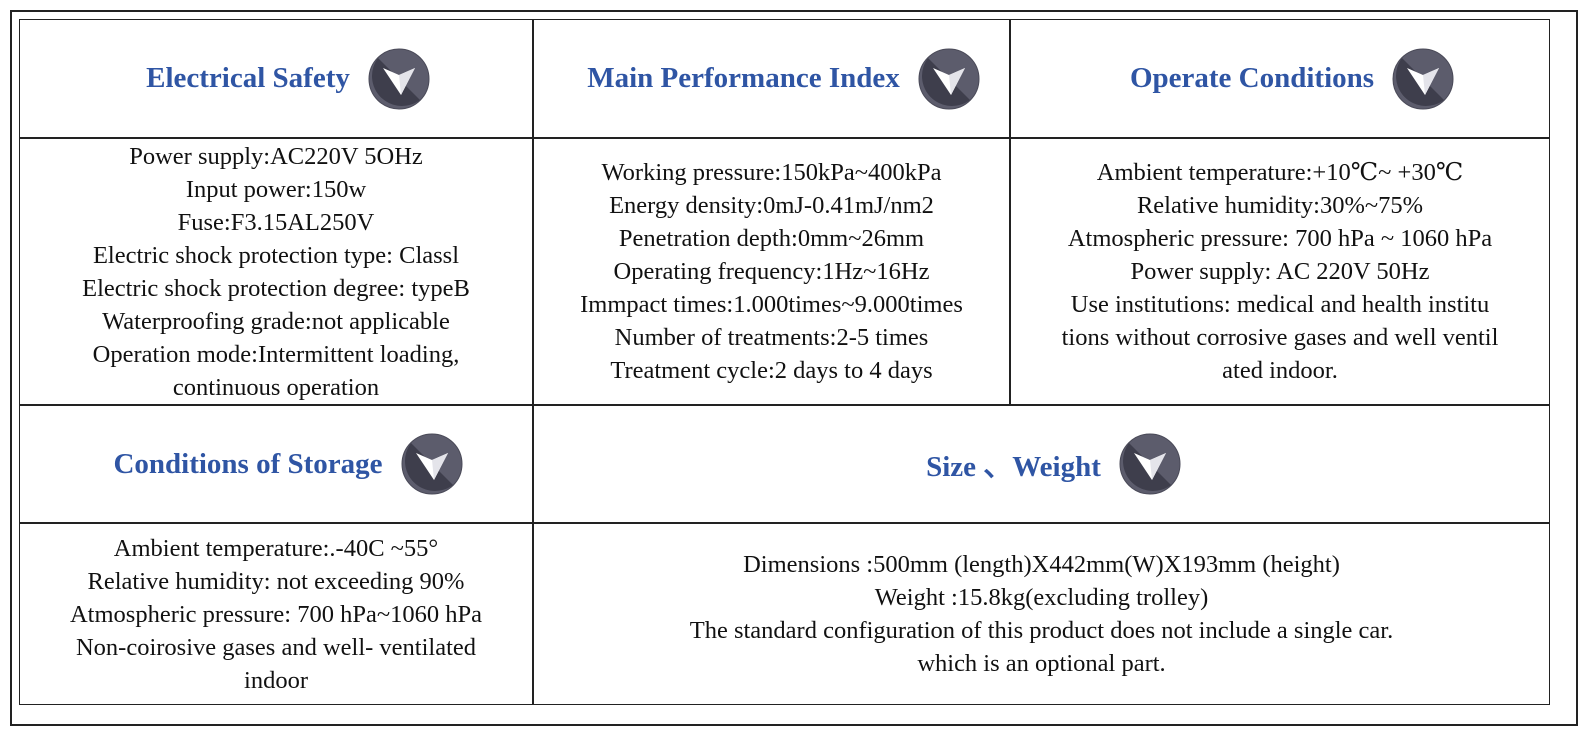 The height and width of the screenshot is (738, 1591). I want to click on spec-line: Electric shock protection type: Classl, so click(276, 255).